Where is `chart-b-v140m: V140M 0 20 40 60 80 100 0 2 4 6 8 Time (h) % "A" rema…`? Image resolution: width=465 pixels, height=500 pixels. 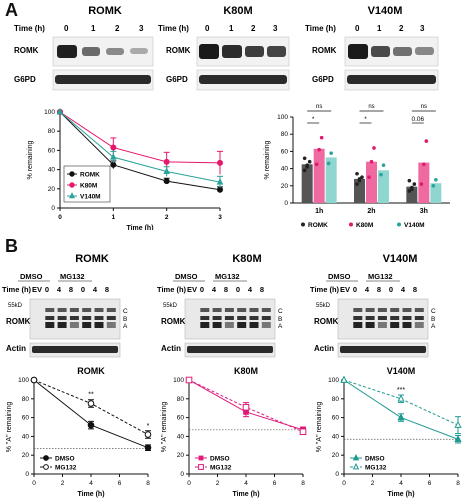 chart-b-v140m: V140M 0 20 40 60 80 100 0 2 4 6 8 Time (h) % "A" rema… is located at coordinates (389, 432).